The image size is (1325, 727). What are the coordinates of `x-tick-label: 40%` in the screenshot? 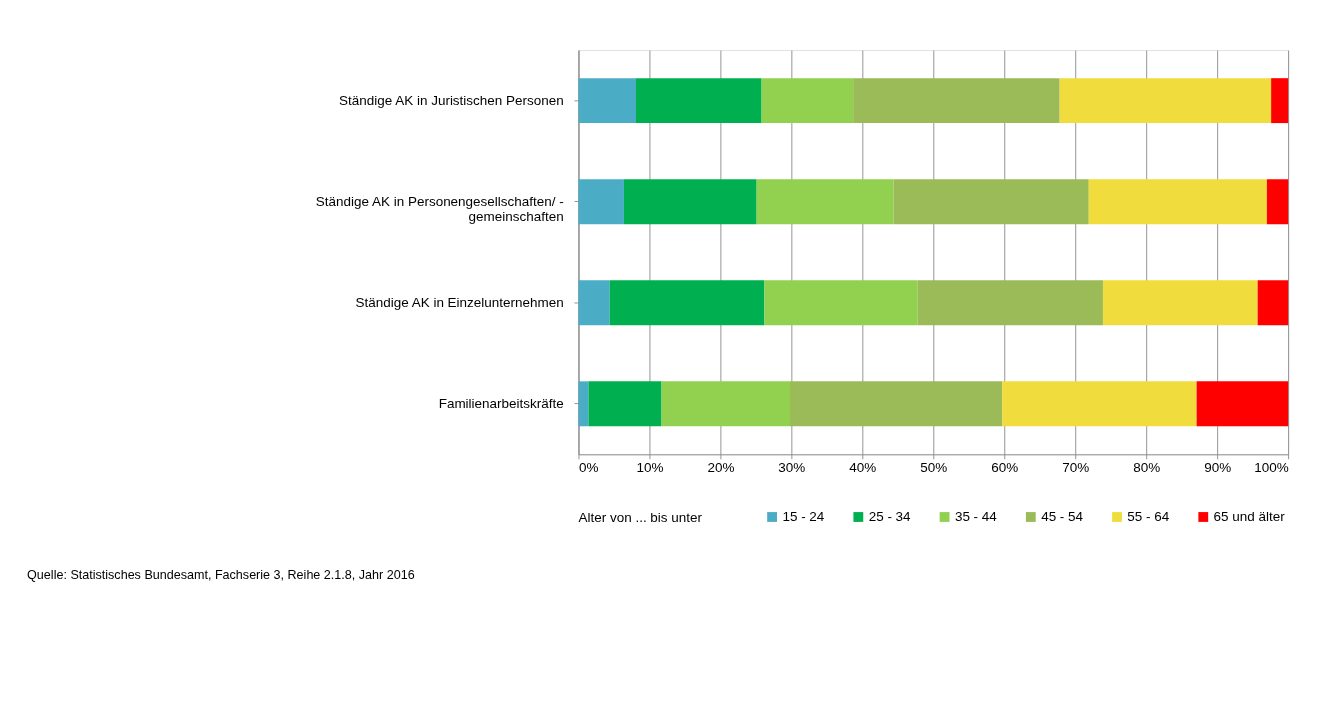 It's located at (863, 467).